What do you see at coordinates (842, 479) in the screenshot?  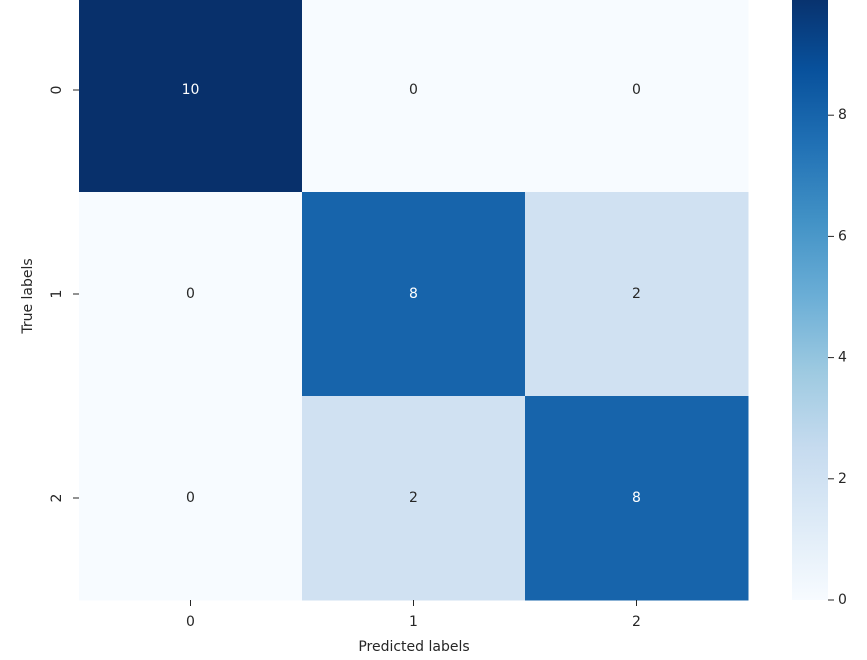 I see `colorbar-tick-label: 2` at bounding box center [842, 479].